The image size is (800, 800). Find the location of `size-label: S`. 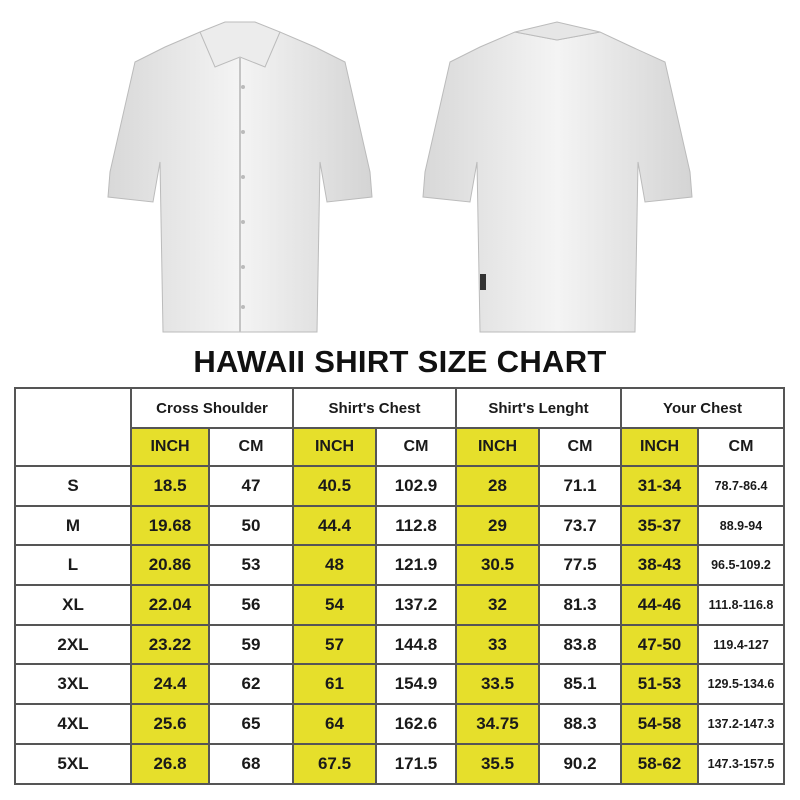

size-label: S is located at coordinates (73, 486).